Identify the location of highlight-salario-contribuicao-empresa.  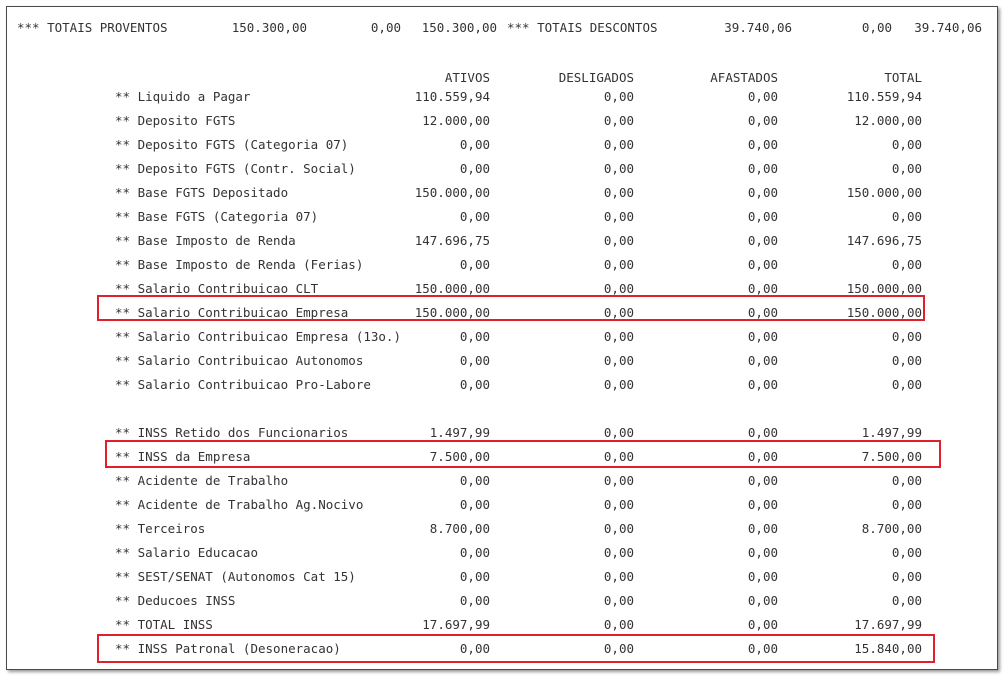
(511, 308).